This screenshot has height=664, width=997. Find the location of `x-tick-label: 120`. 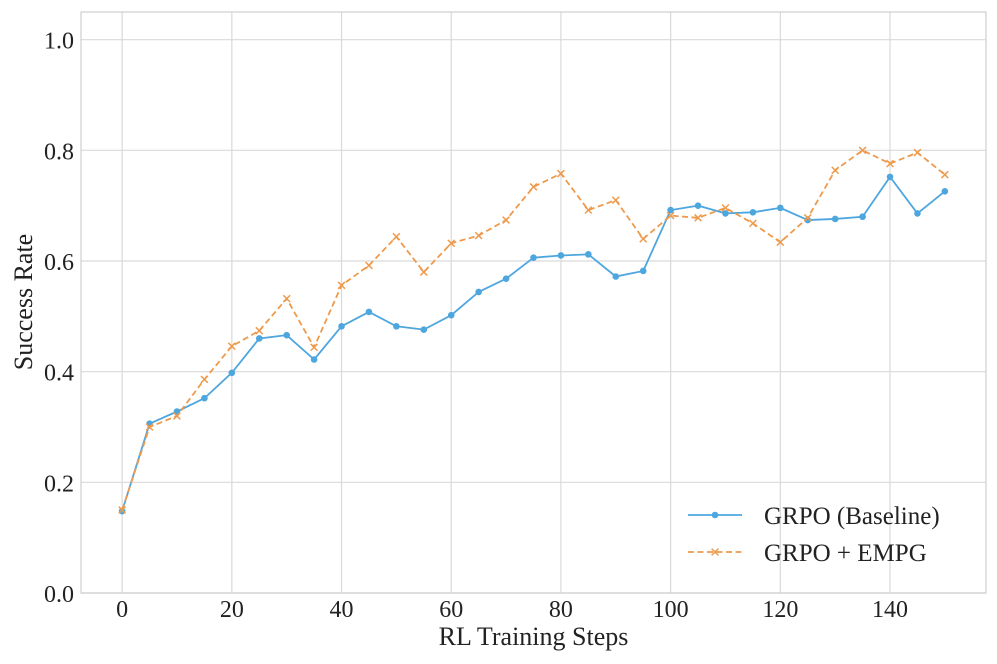

x-tick-label: 120 is located at coordinates (780, 610).